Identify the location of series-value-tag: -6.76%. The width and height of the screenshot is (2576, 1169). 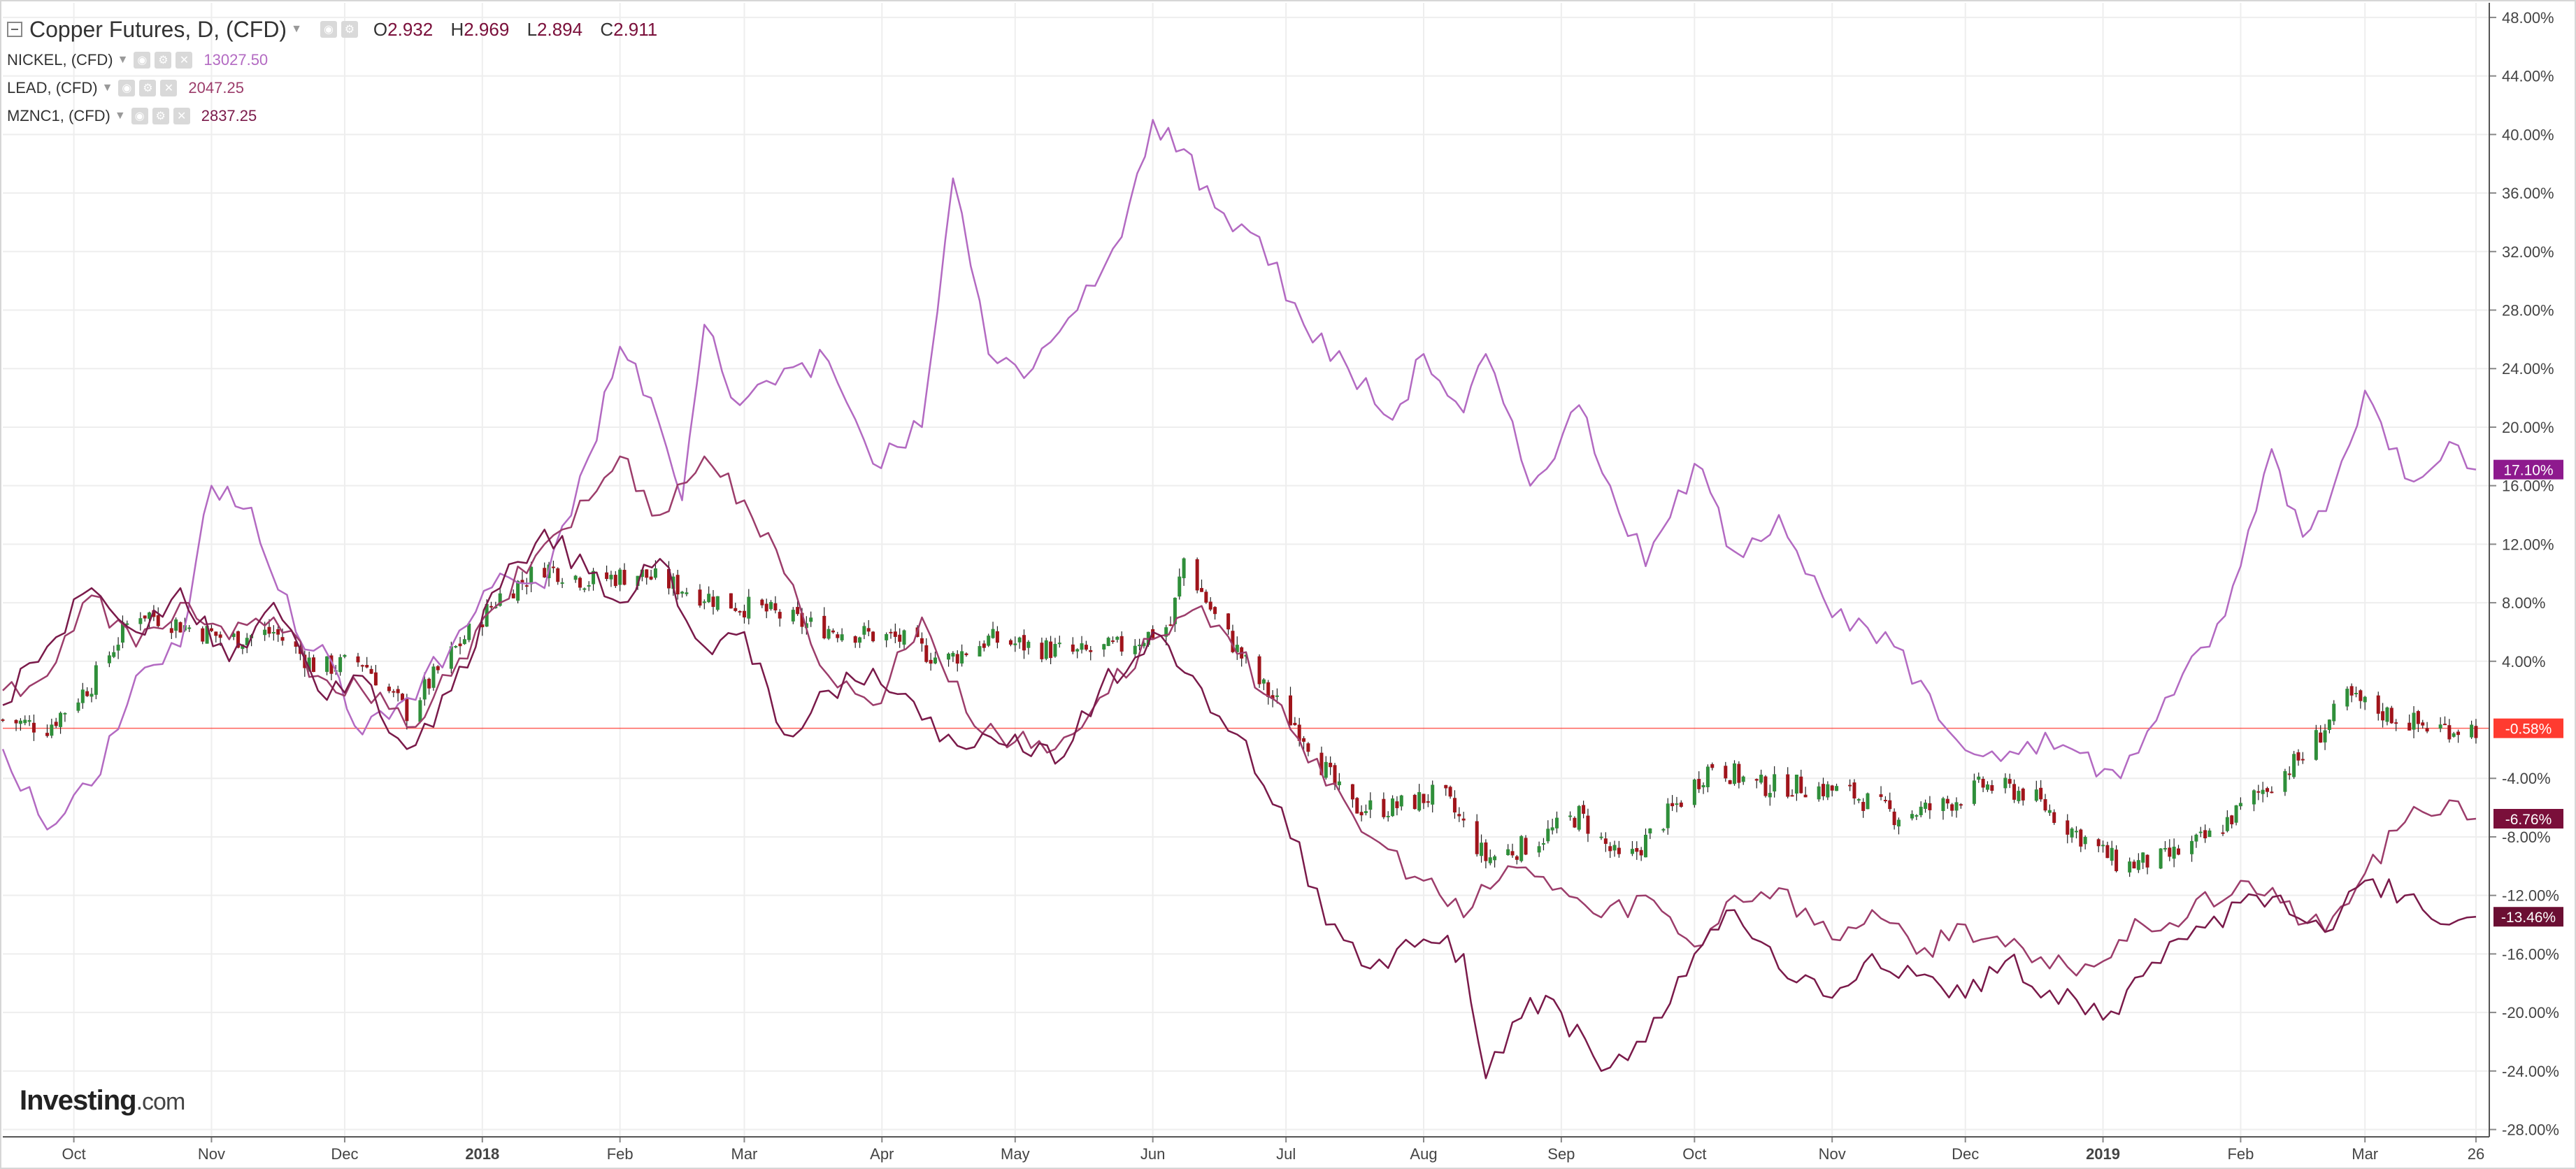
(2528, 819).